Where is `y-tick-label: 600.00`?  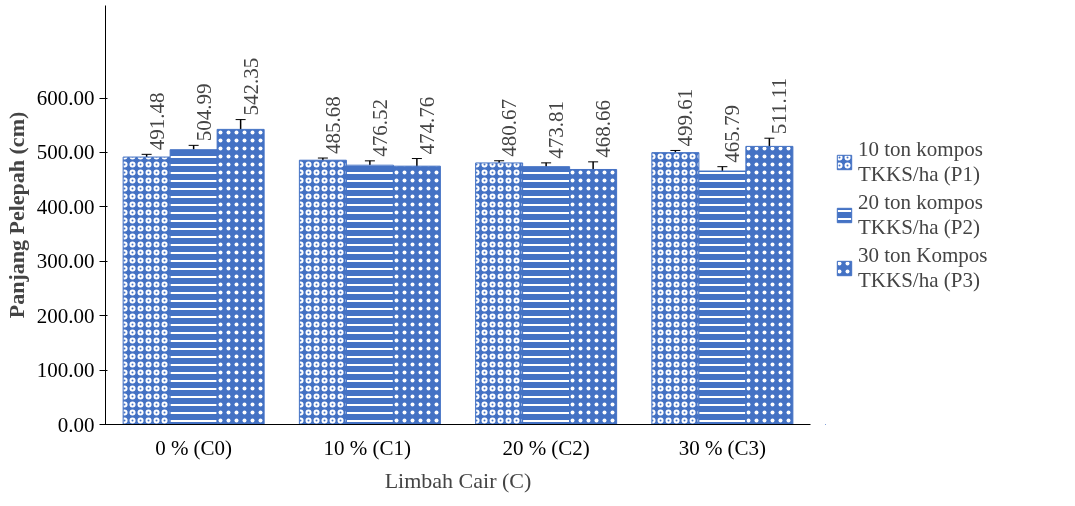
y-tick-label: 600.00 is located at coordinates (65, 98).